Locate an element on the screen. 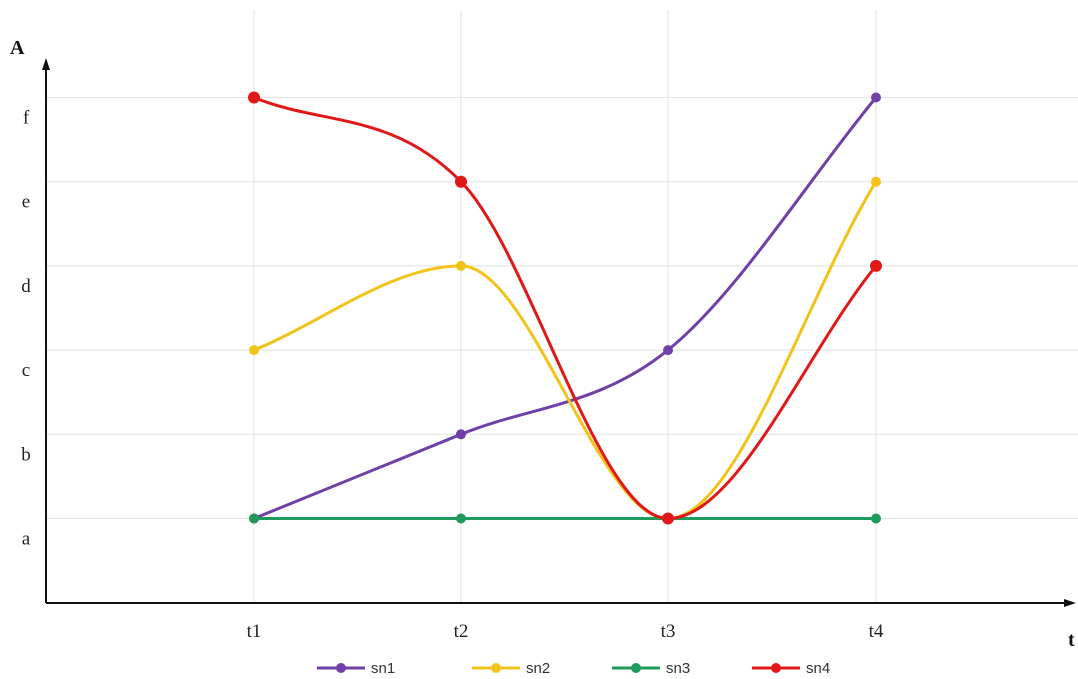 The image size is (1078, 679). legend-item-sn2: sn2 is located at coordinates (511, 668).